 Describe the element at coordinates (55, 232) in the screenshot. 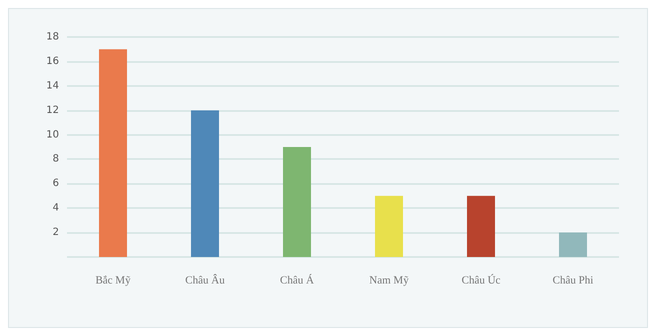

I see `y-tick-label: 2` at that location.